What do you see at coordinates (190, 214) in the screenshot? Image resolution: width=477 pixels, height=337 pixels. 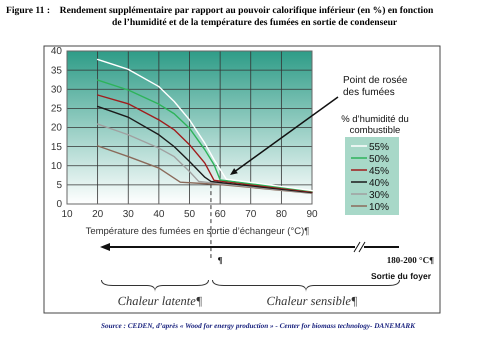 I see `x-tick-label: 50` at bounding box center [190, 214].